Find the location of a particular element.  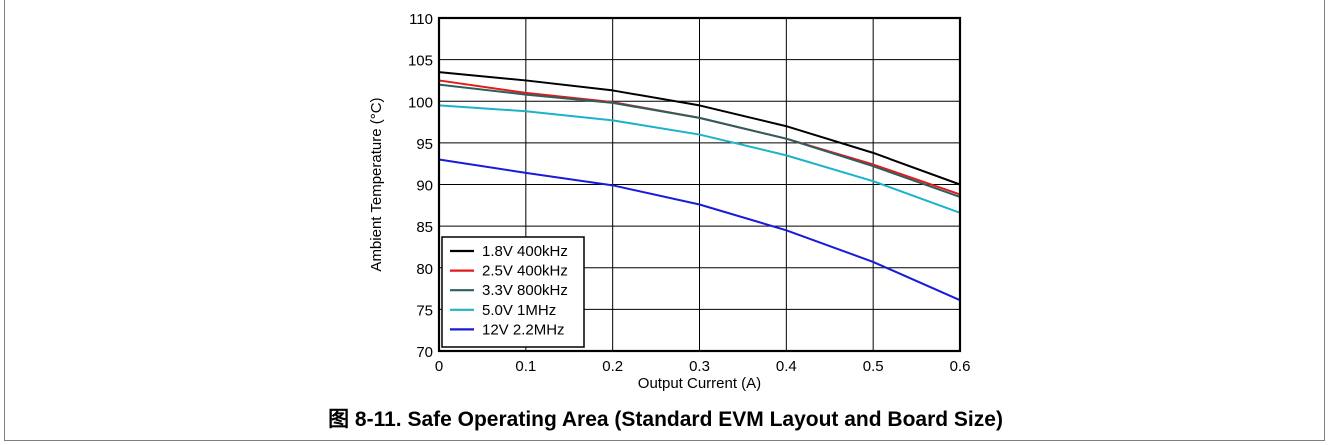

x-tick-label: 0.3 is located at coordinates (699, 366).